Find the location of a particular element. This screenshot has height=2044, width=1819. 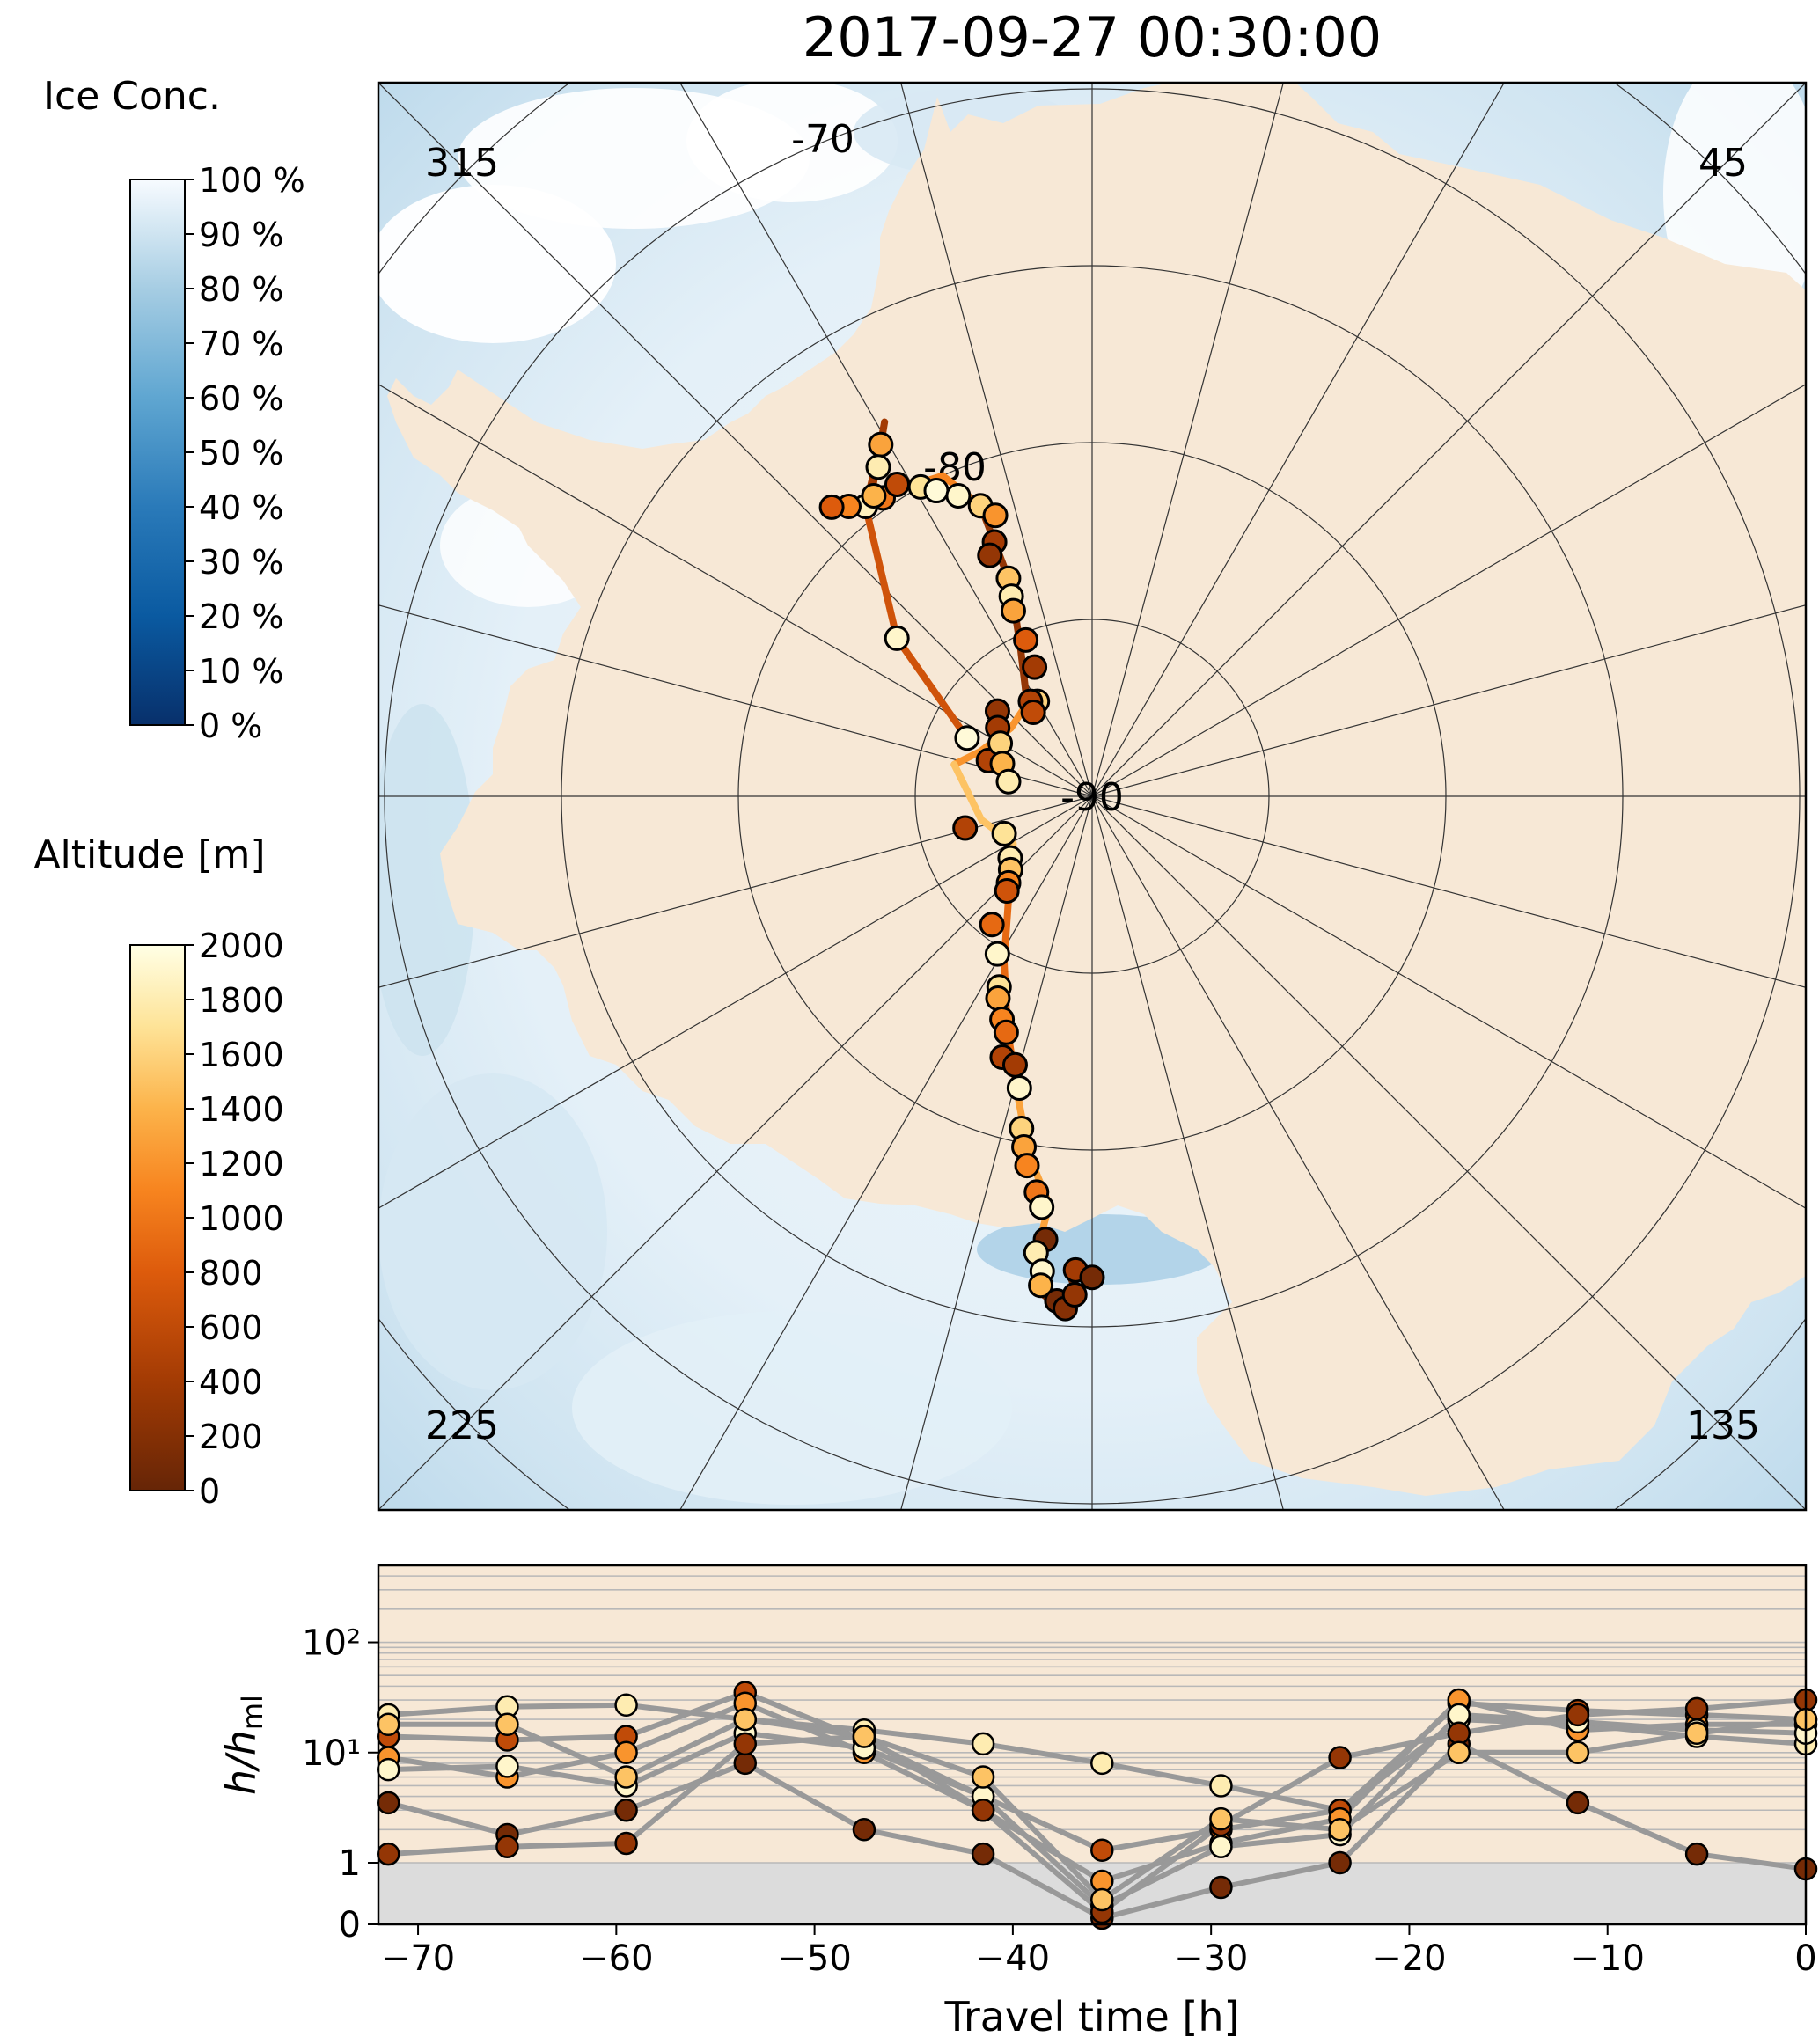

figure-title: 2017-09-27 00:30:00 is located at coordinates (1092, 37).